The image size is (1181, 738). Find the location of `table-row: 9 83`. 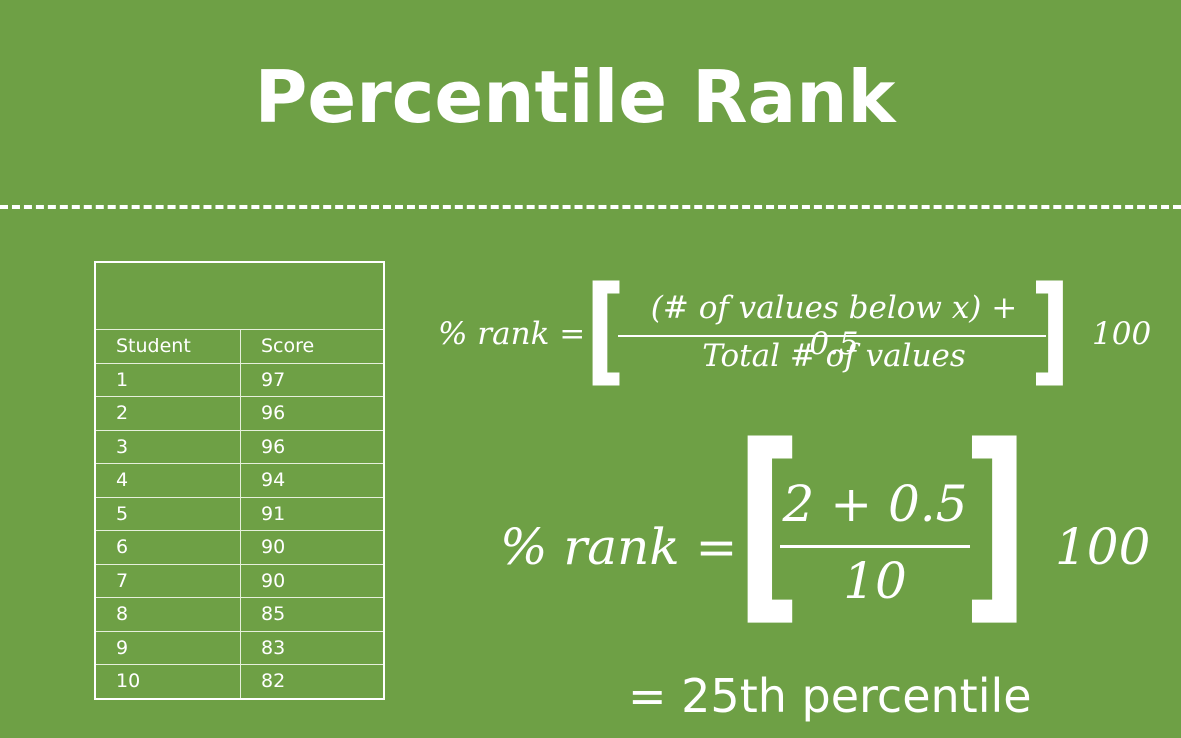

table-row: 9 83 is located at coordinates (239, 647).